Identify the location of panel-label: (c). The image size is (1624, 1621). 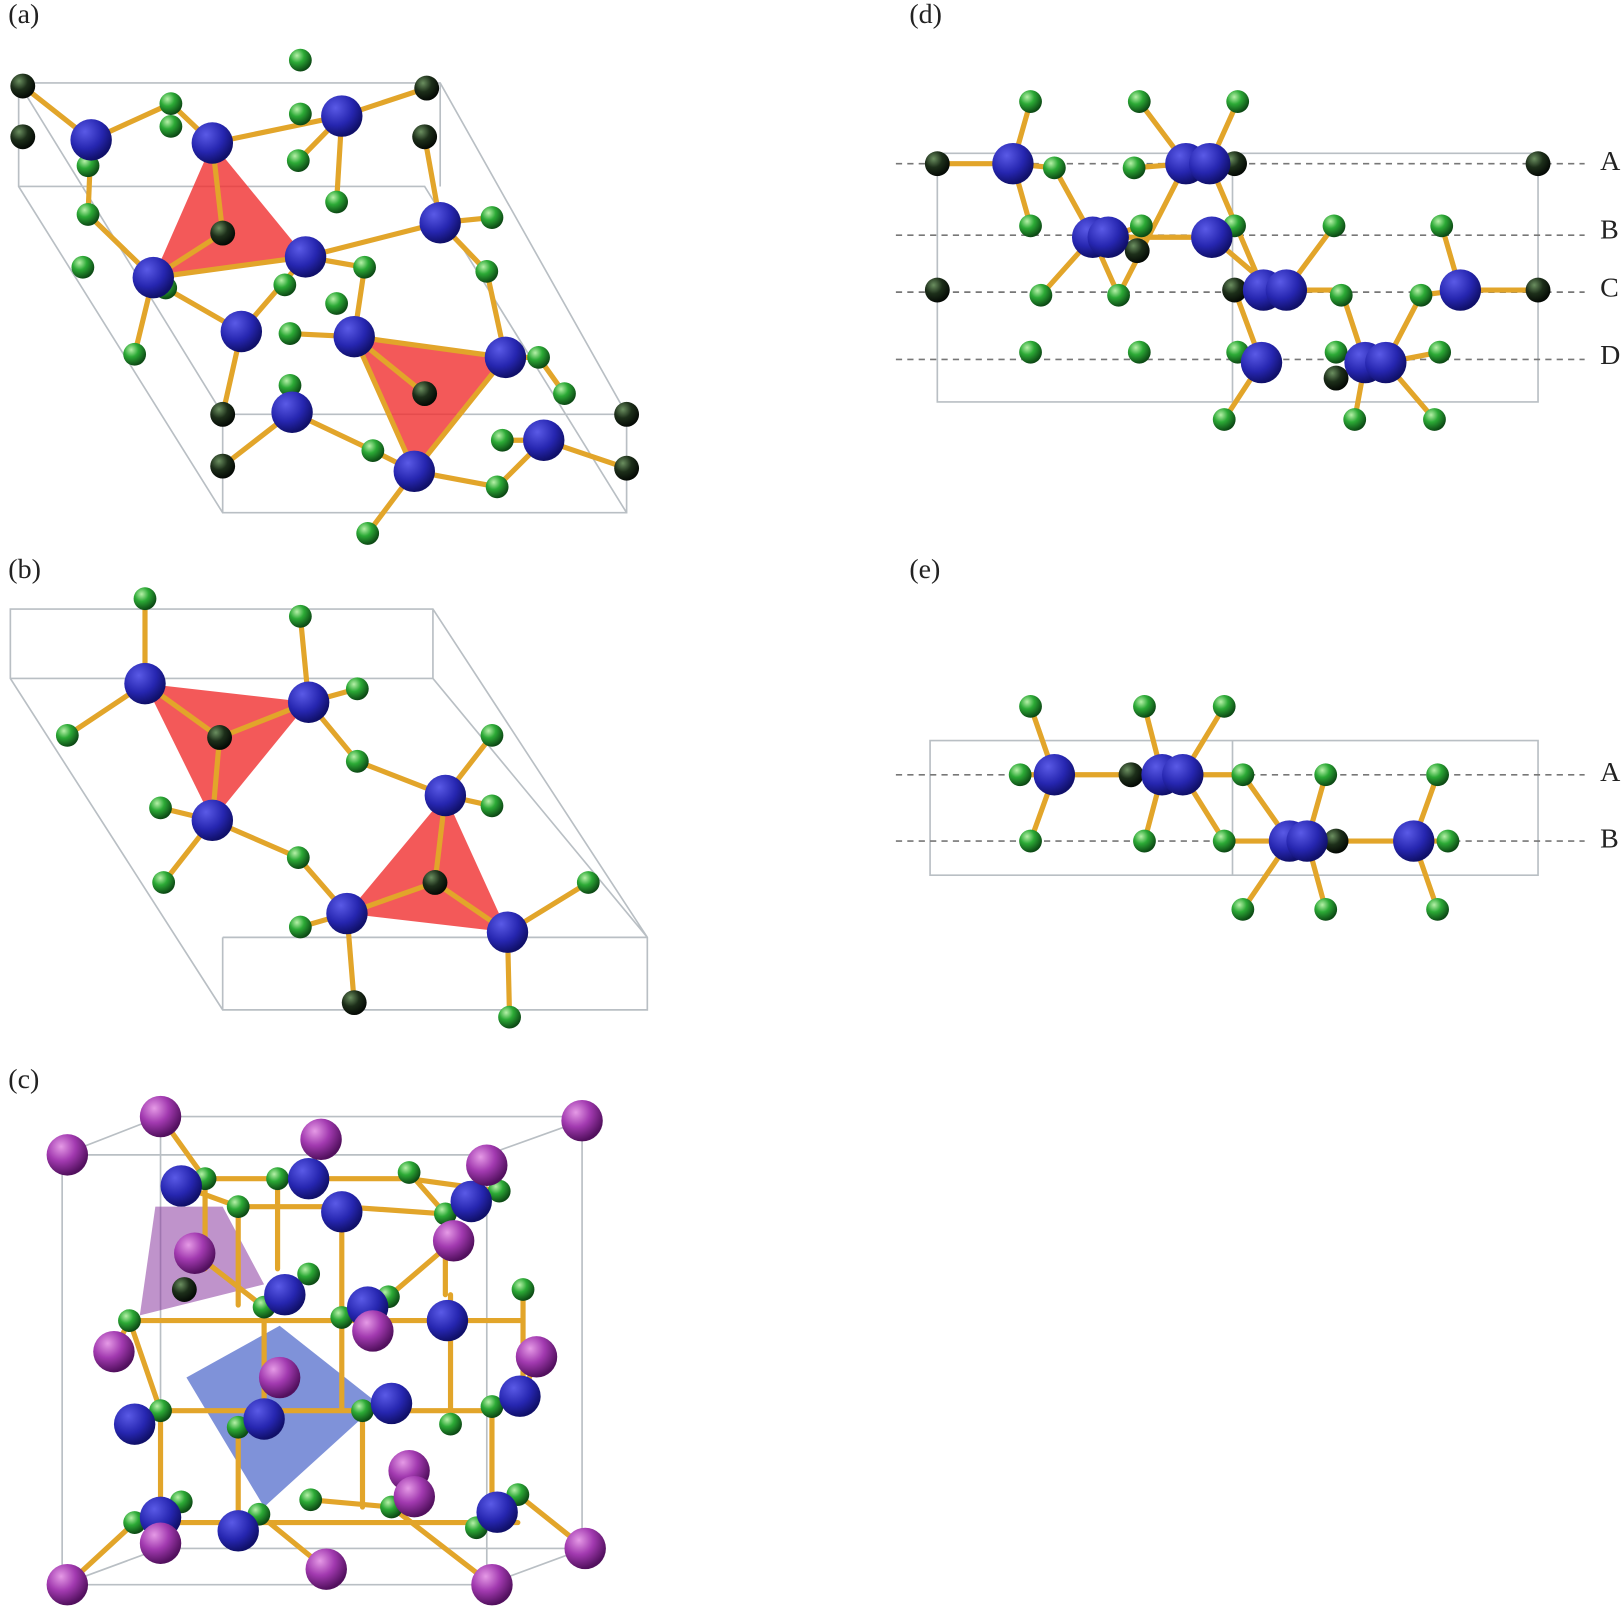
(23, 1079).